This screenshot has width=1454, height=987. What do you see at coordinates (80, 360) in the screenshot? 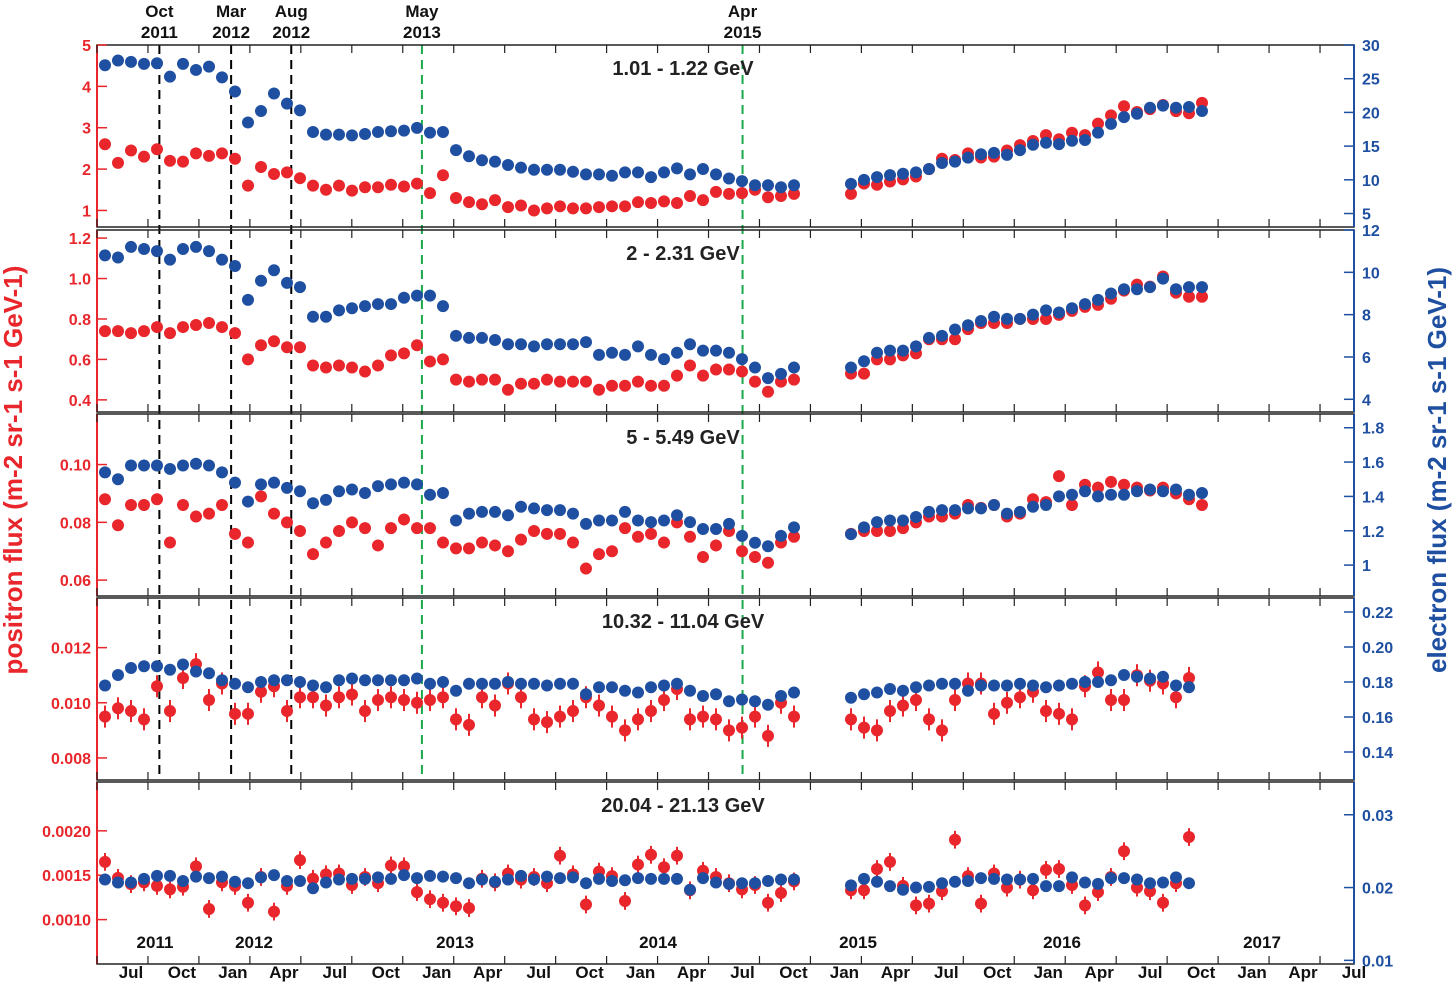
I see `left-tick-label: 0.6` at bounding box center [80, 360].